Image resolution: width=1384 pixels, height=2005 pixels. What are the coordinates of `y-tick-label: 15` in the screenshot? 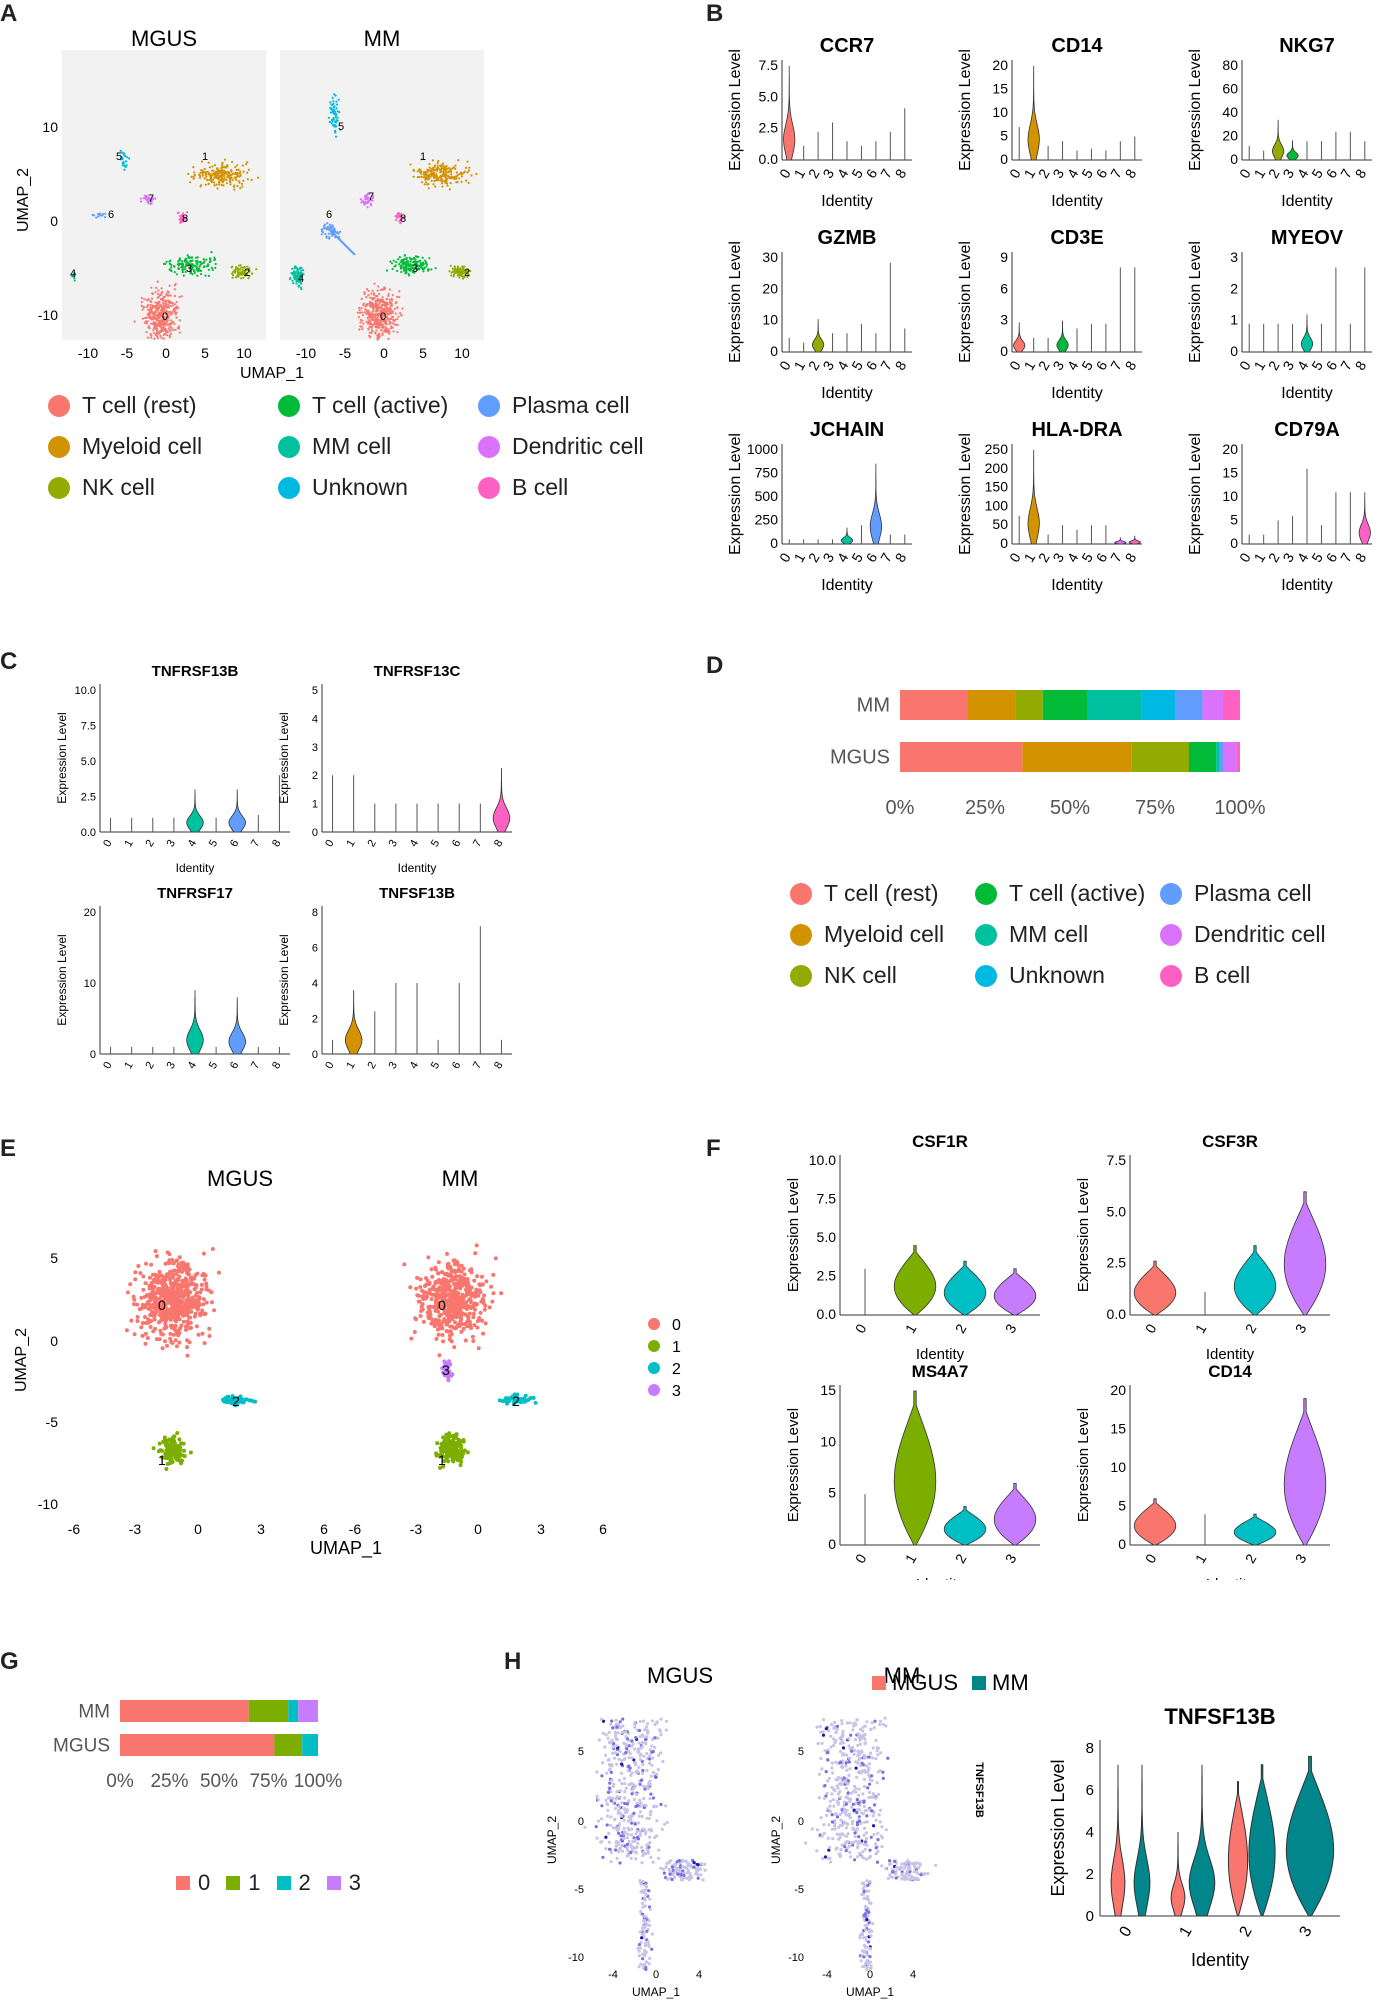 It's located at (1000, 89).